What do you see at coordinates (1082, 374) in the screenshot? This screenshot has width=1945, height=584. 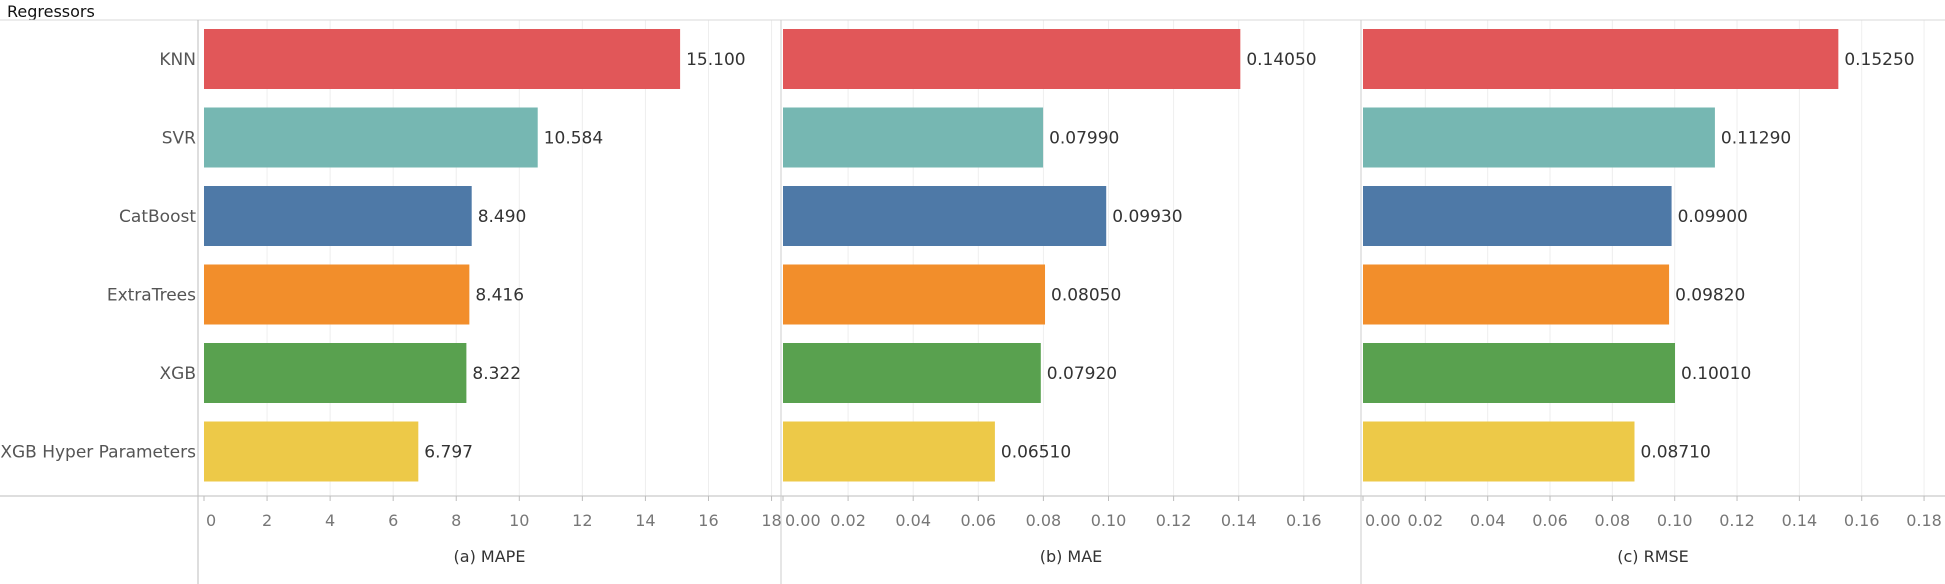 I see `data-label: 0.07920` at bounding box center [1082, 374].